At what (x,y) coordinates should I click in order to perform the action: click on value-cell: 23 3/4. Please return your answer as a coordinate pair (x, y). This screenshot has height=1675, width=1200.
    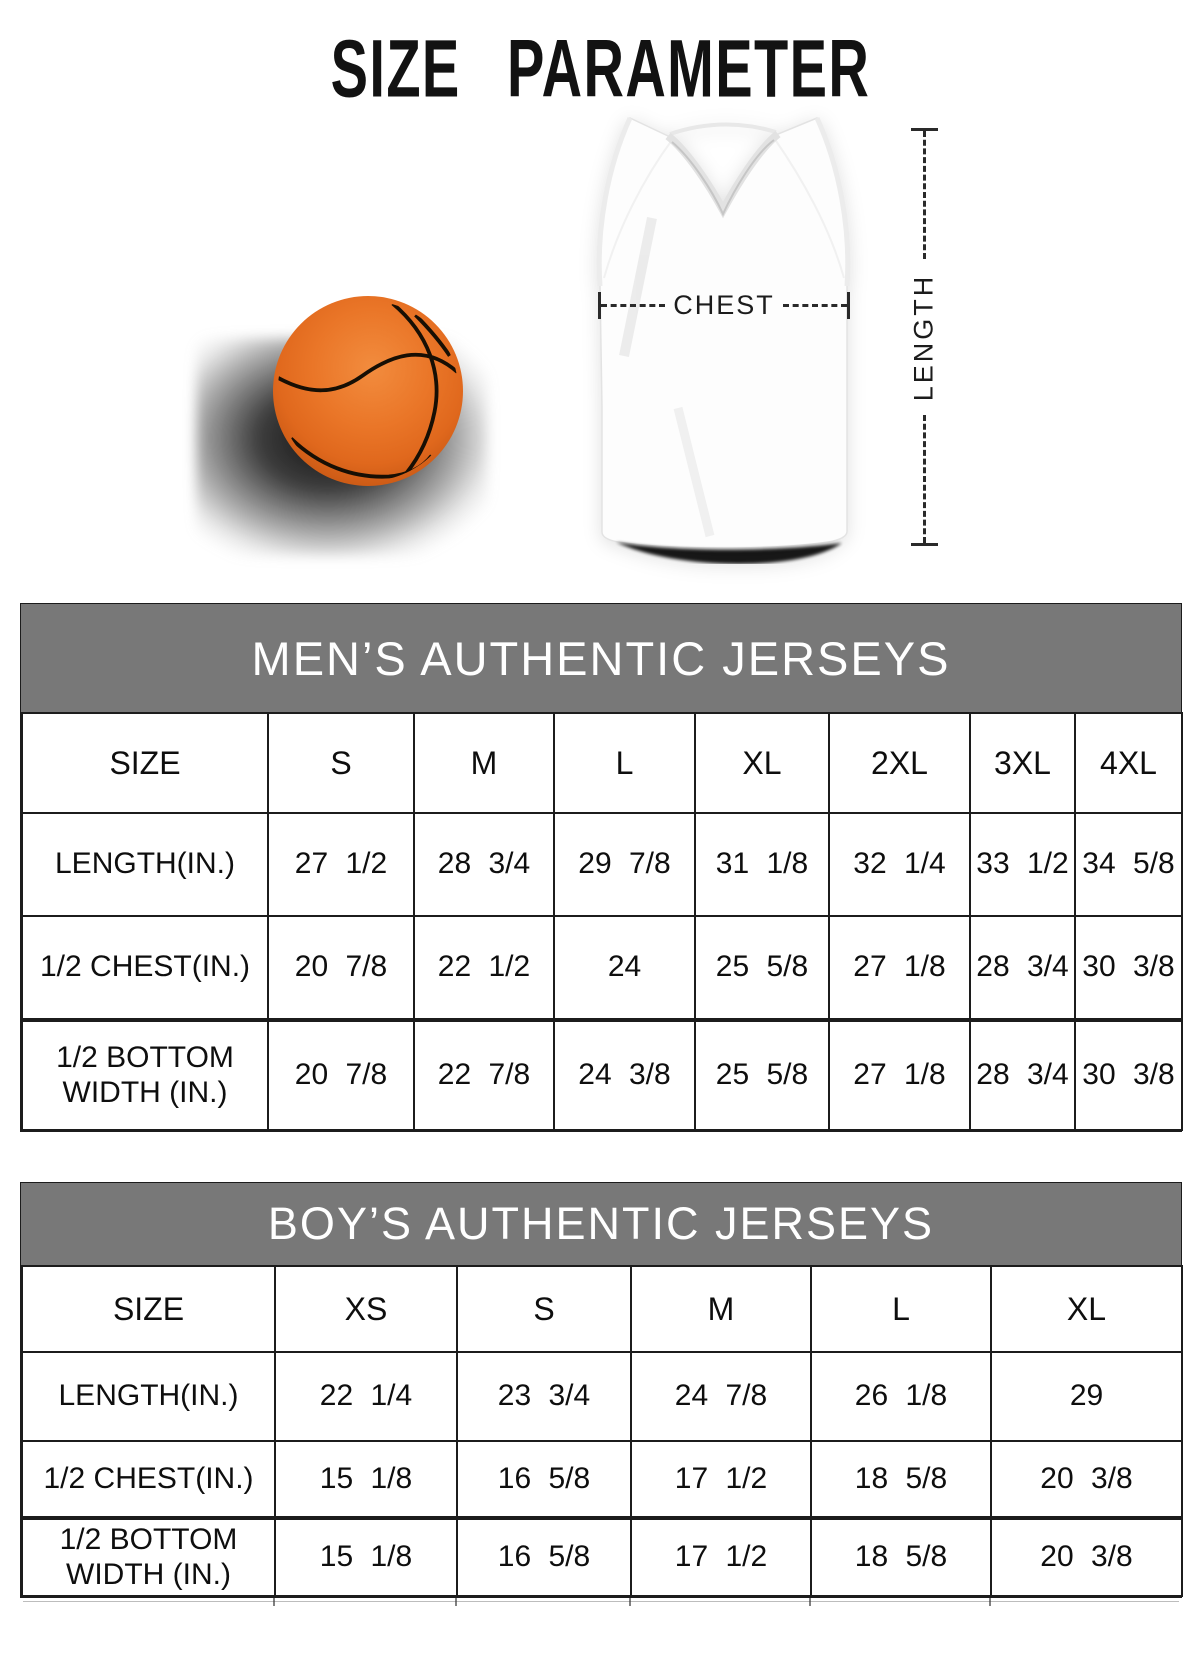
    Looking at the image, I should click on (544, 1396).